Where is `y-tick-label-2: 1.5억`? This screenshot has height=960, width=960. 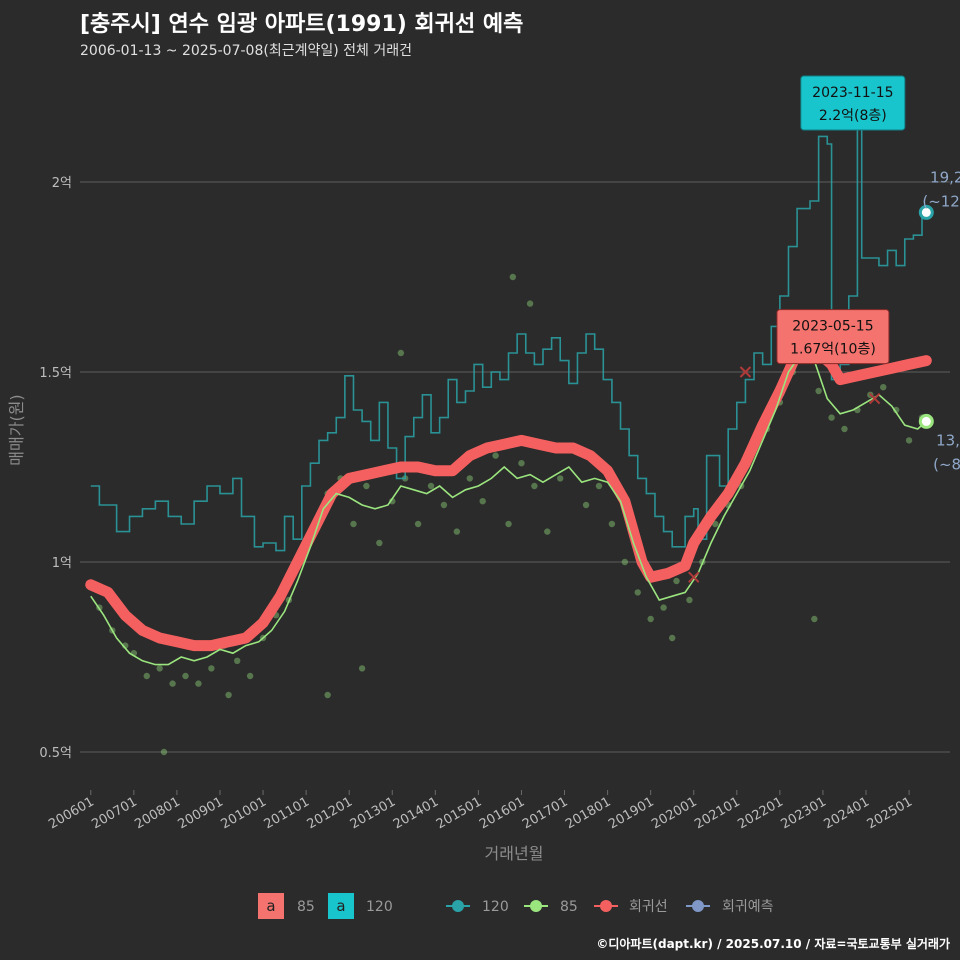 y-tick-label-2: 1.5억 is located at coordinates (55, 373).